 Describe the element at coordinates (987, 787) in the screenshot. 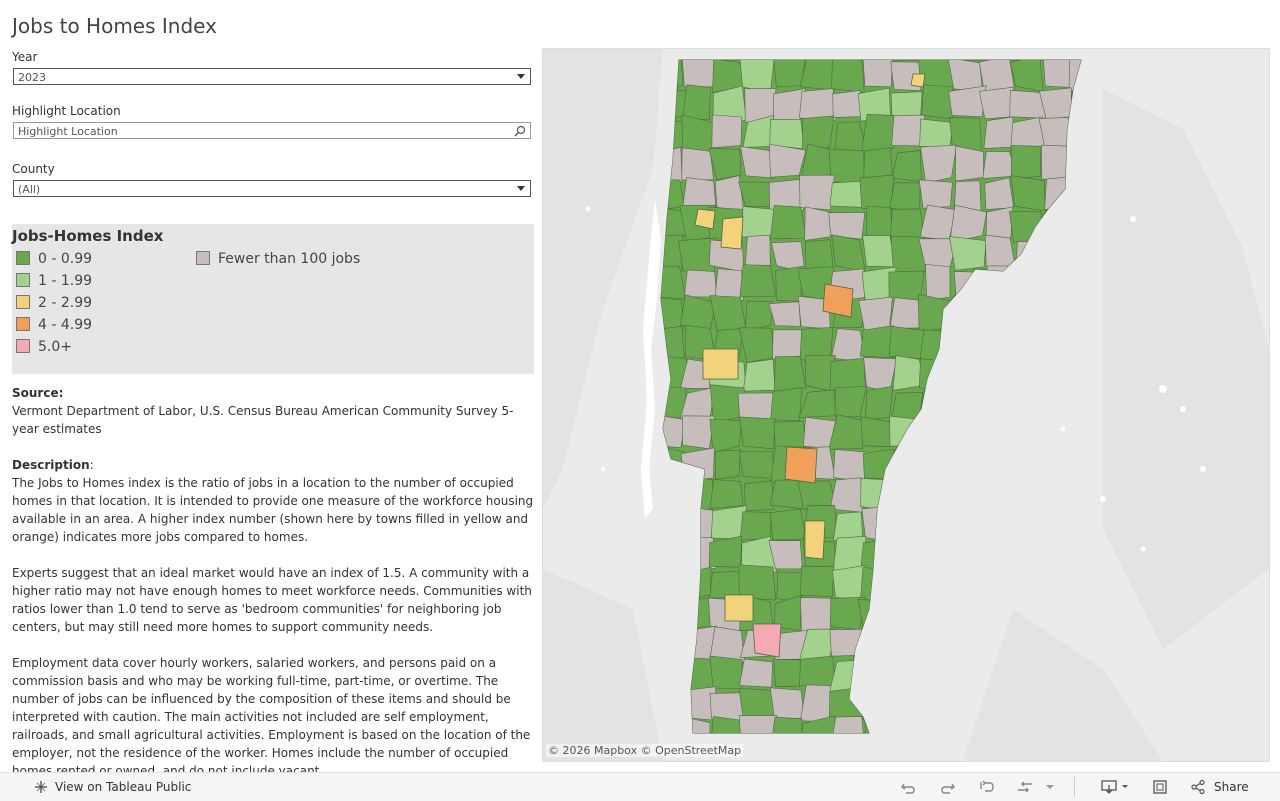

I see `revert-button` at that location.